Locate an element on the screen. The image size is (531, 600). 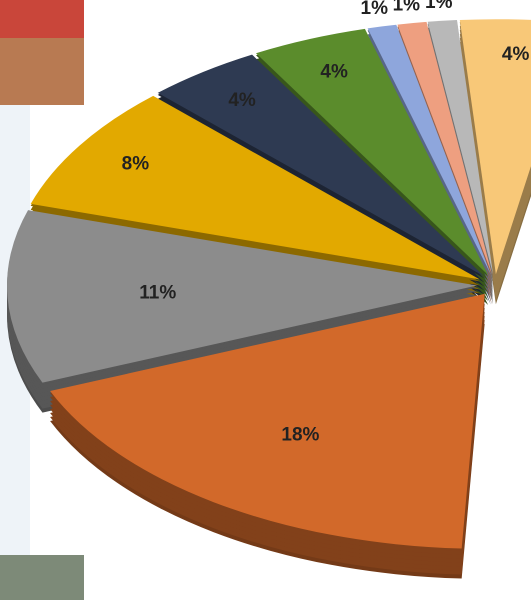
data-label: 18% is located at coordinates (300, 435).